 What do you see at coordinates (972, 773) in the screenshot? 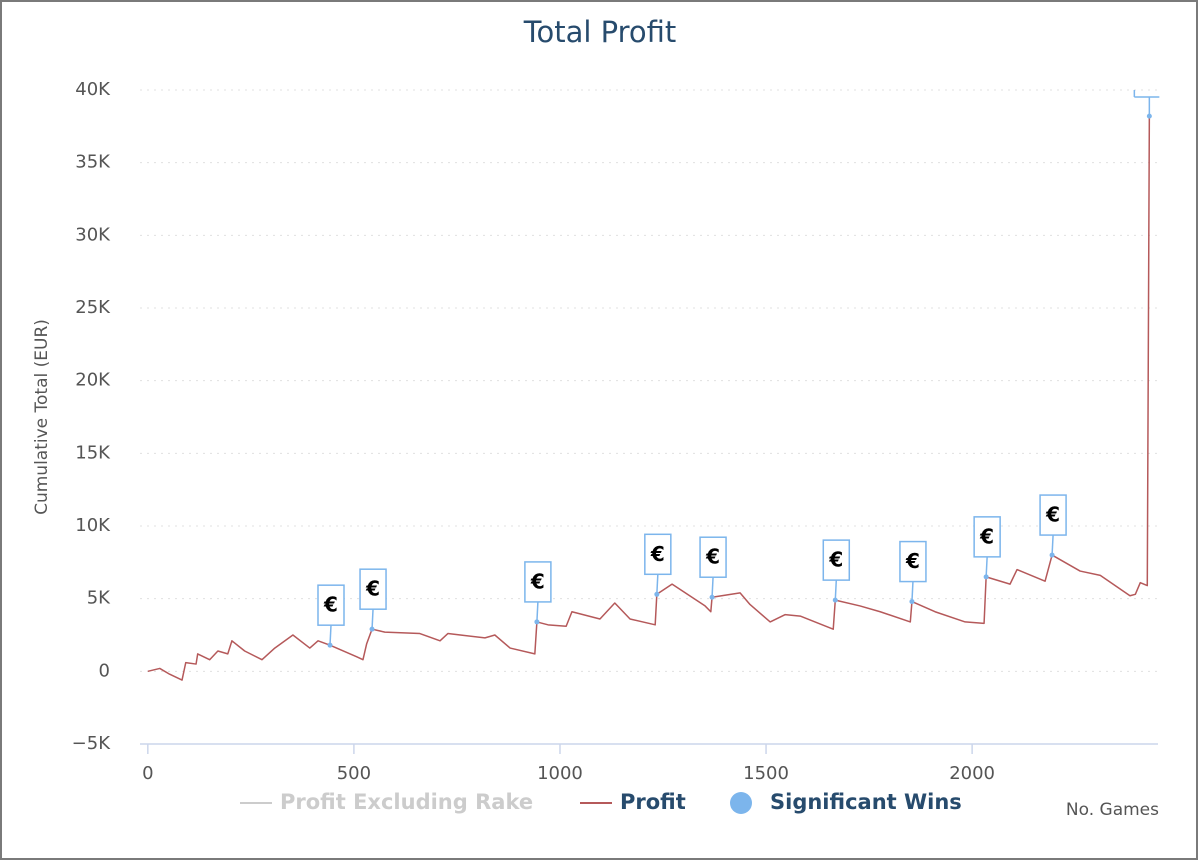
I see `x-tick-label: 2000` at bounding box center [972, 773].